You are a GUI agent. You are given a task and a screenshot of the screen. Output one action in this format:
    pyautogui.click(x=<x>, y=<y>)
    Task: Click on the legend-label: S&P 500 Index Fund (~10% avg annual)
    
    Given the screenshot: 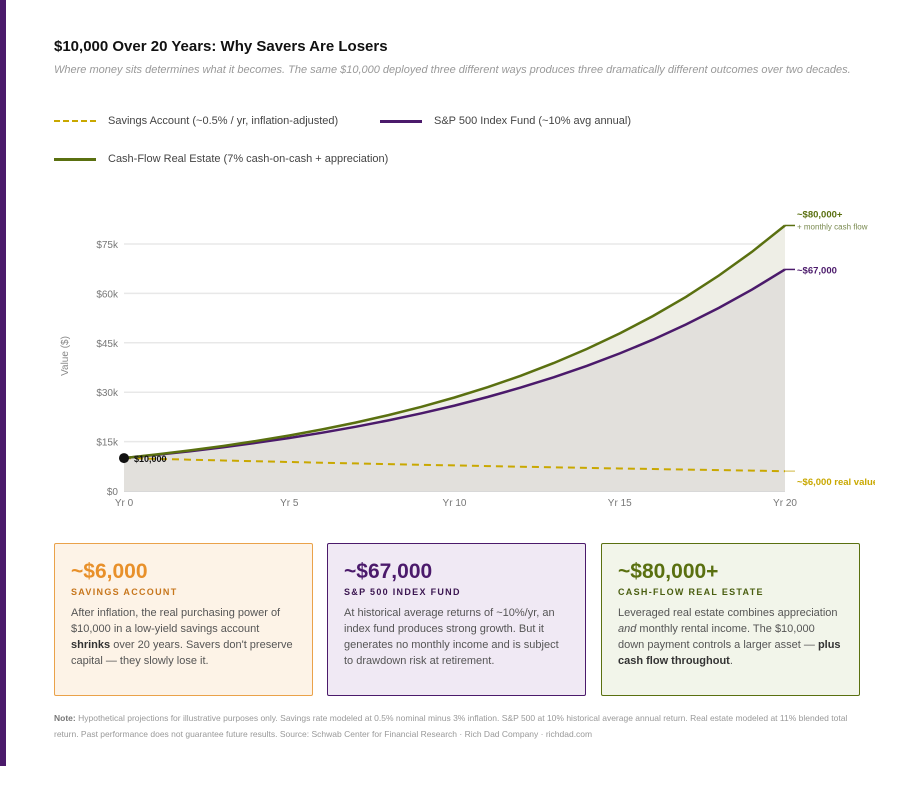 What is the action you would take?
    pyautogui.click(x=533, y=121)
    